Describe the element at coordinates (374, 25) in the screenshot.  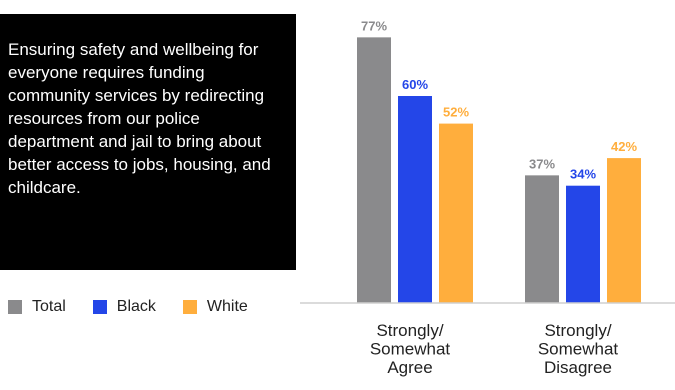
I see `bar-value-label-total-0: 77%` at that location.